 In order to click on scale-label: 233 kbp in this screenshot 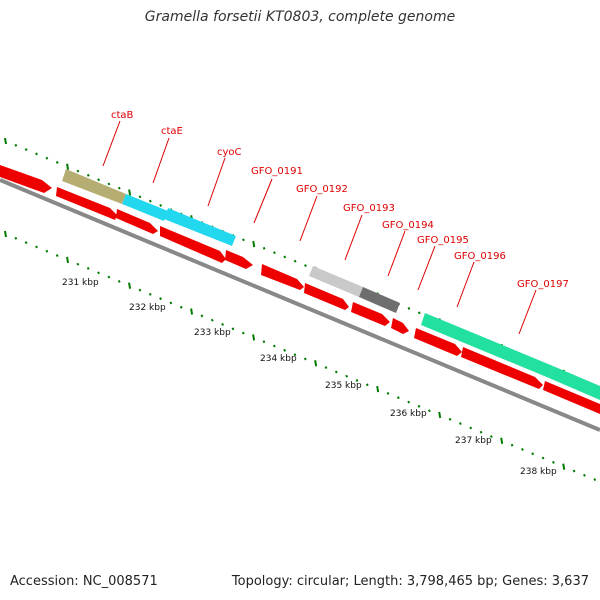, I will do `click(212, 333)`.